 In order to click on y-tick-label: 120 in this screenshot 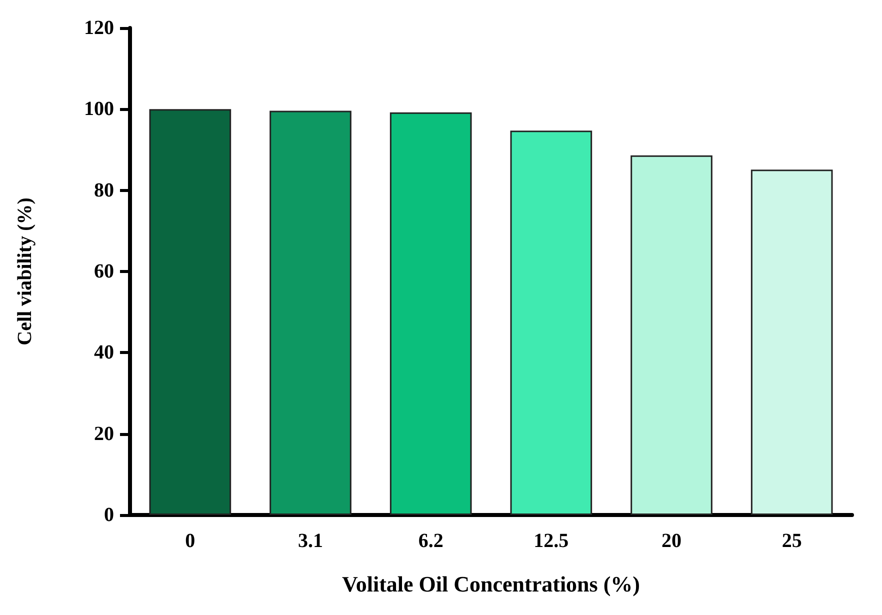, I will do `click(99, 28)`.